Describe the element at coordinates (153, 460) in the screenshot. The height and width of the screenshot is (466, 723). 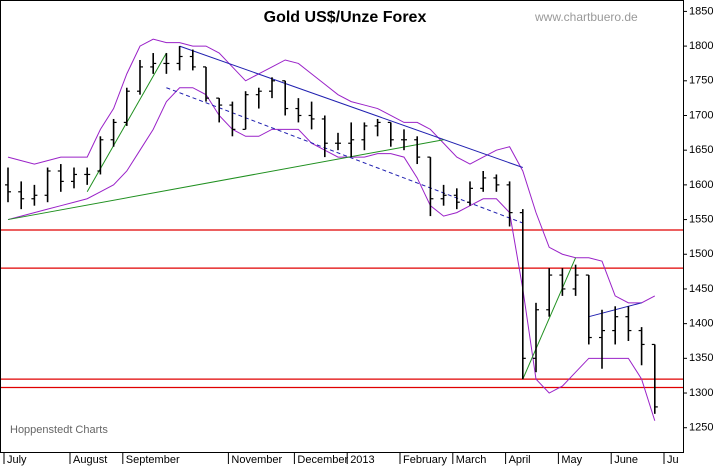
I see `x-tick-label: September` at that location.